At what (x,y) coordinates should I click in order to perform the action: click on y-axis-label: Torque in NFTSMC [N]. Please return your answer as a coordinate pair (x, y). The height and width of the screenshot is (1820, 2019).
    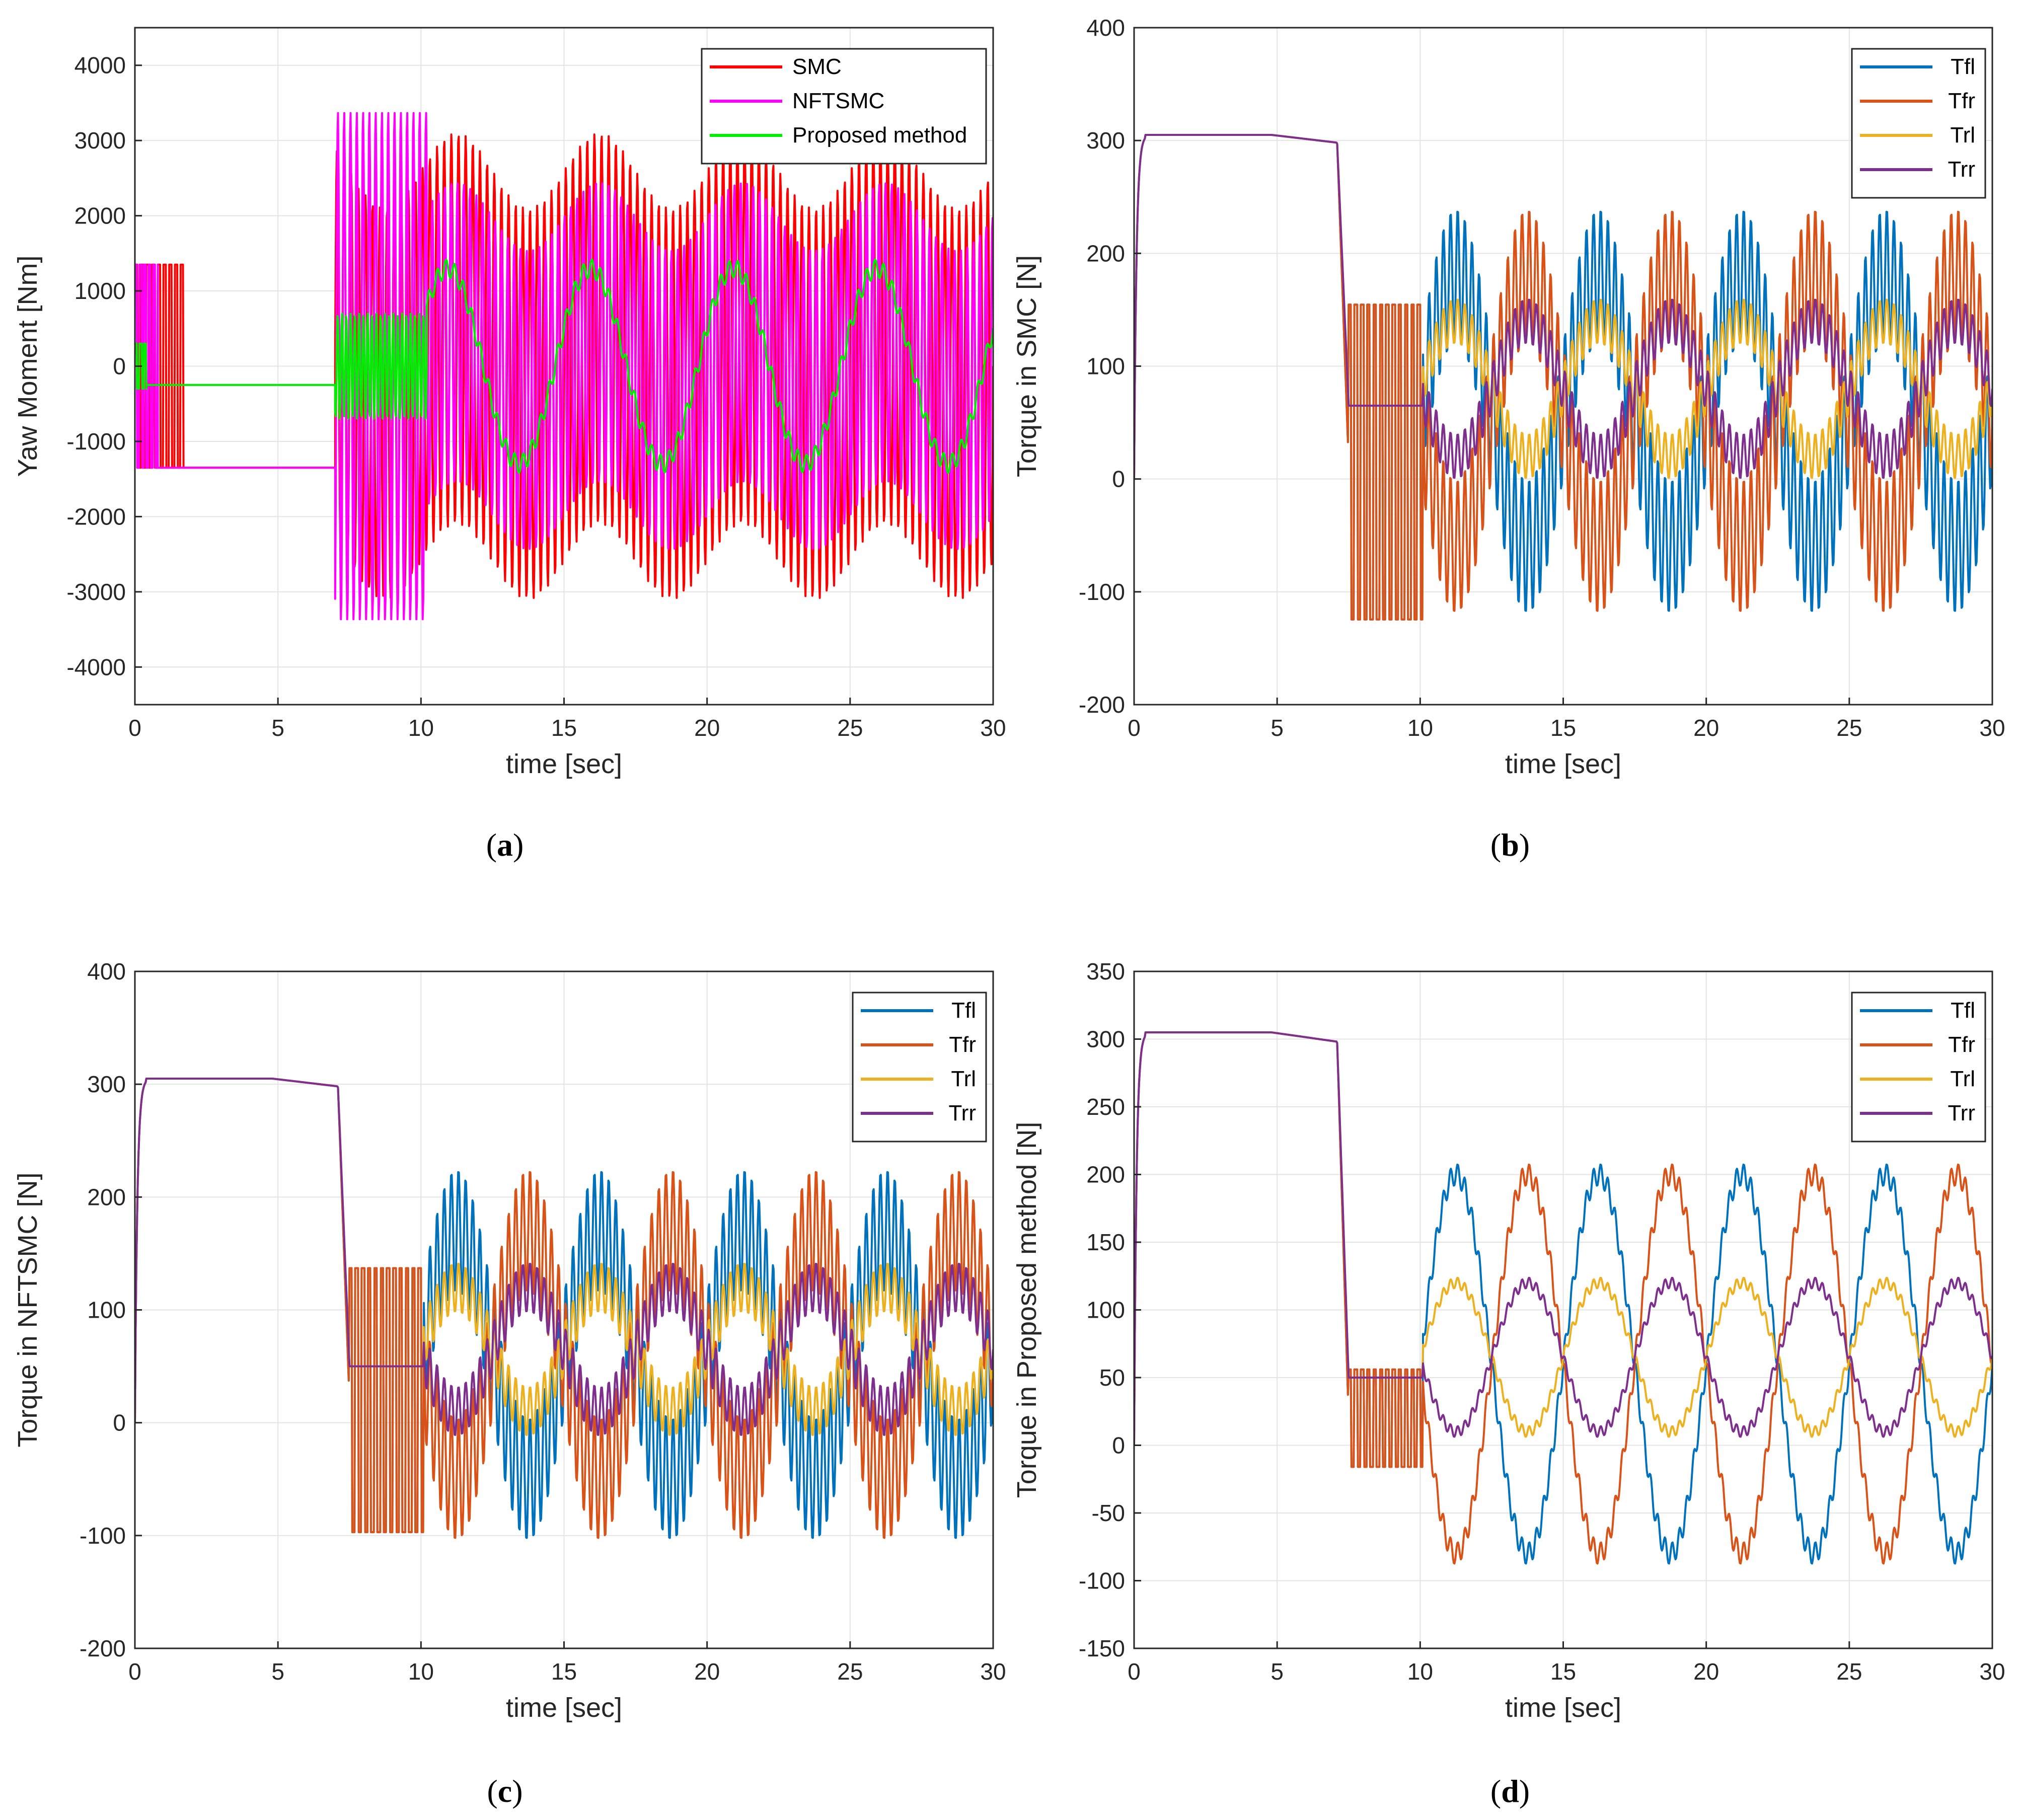
    Looking at the image, I should click on (28, 1309).